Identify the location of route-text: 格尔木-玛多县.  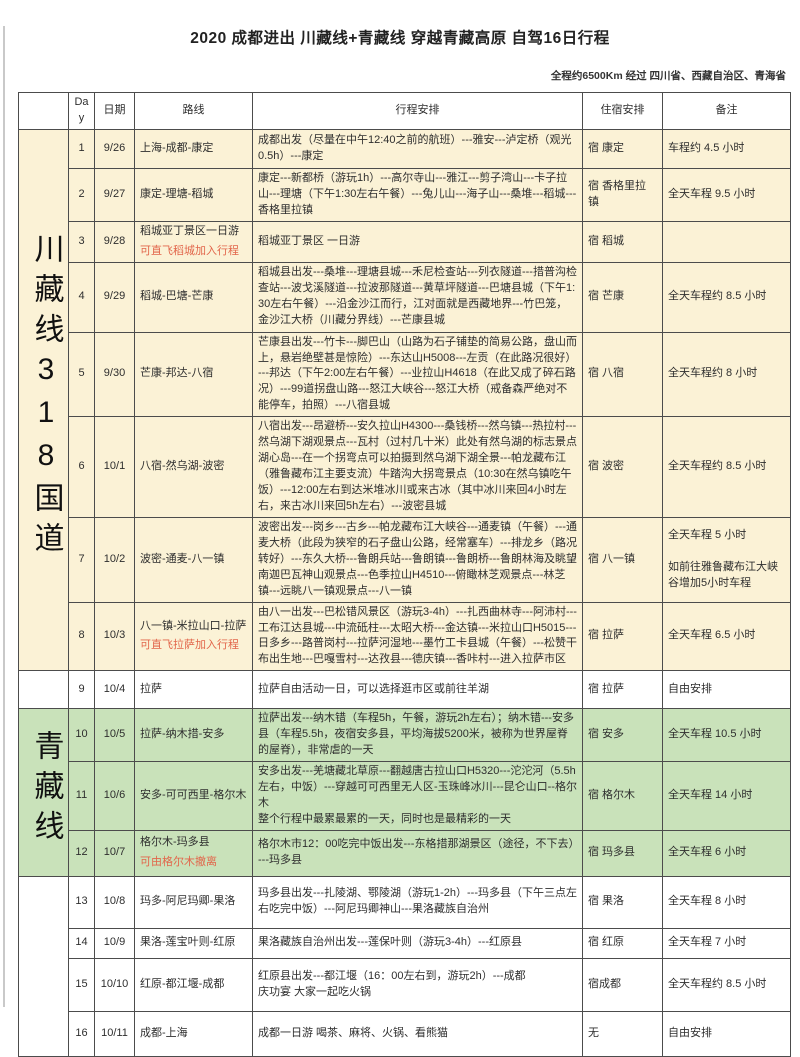
(175, 842).